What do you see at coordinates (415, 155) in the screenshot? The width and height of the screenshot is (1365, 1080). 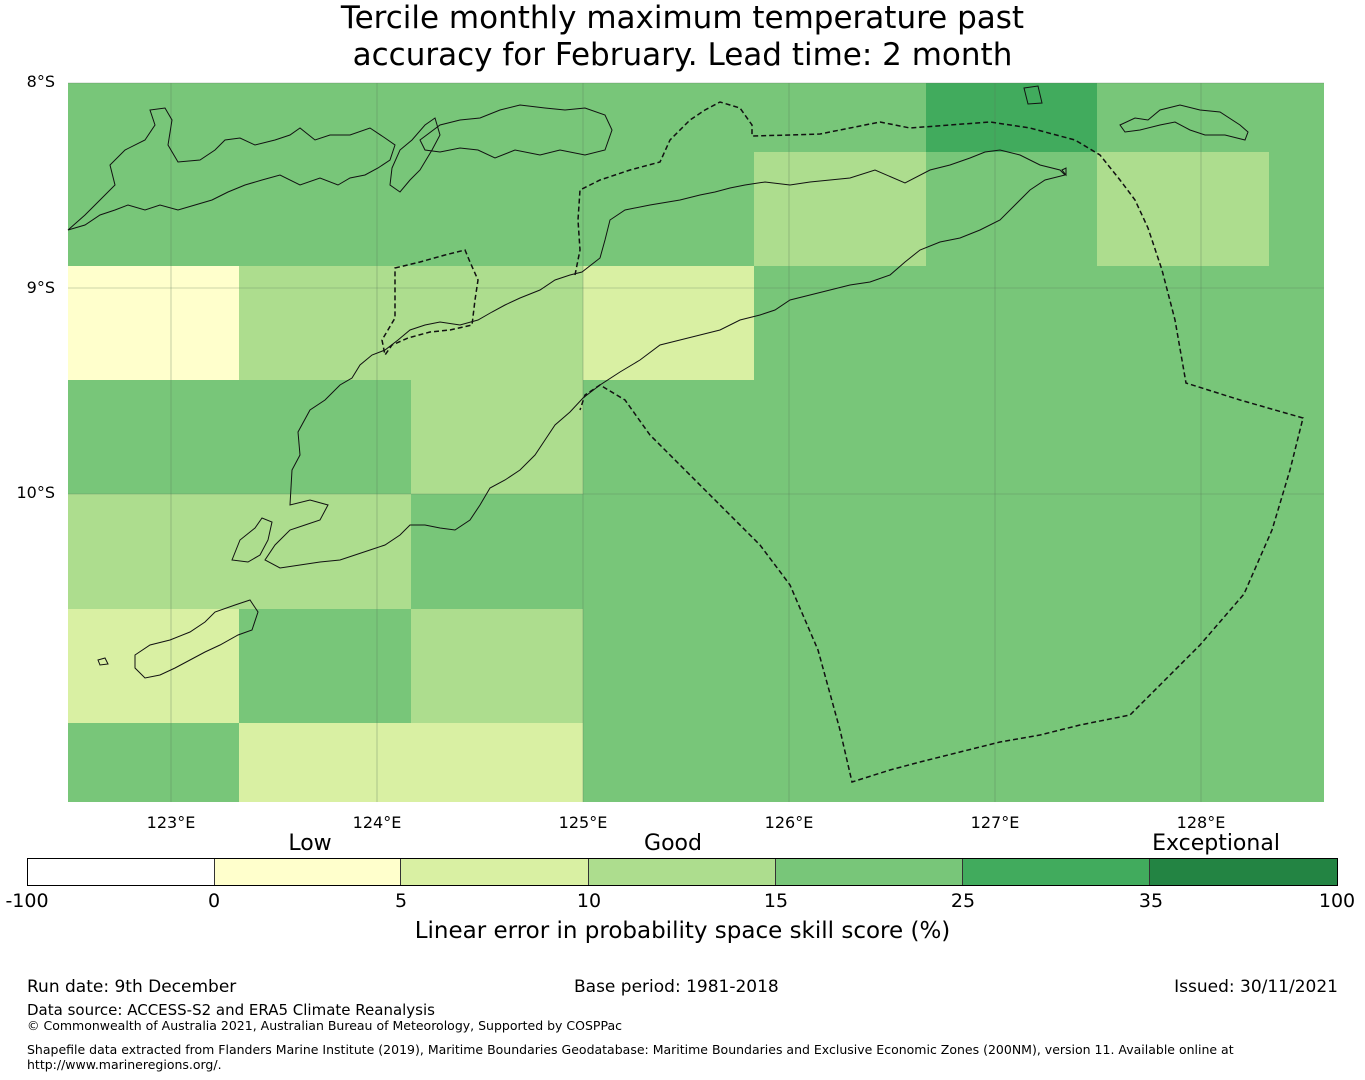 I see `coastline-pantar` at bounding box center [415, 155].